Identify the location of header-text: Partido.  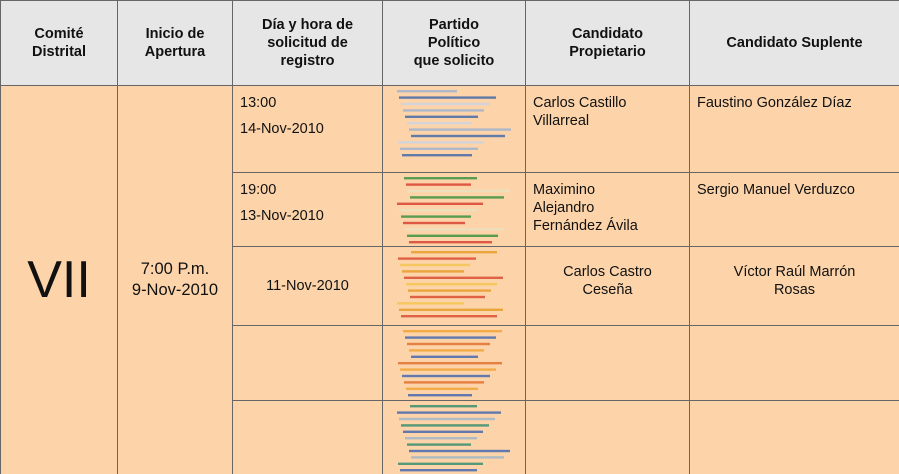
(454, 25).